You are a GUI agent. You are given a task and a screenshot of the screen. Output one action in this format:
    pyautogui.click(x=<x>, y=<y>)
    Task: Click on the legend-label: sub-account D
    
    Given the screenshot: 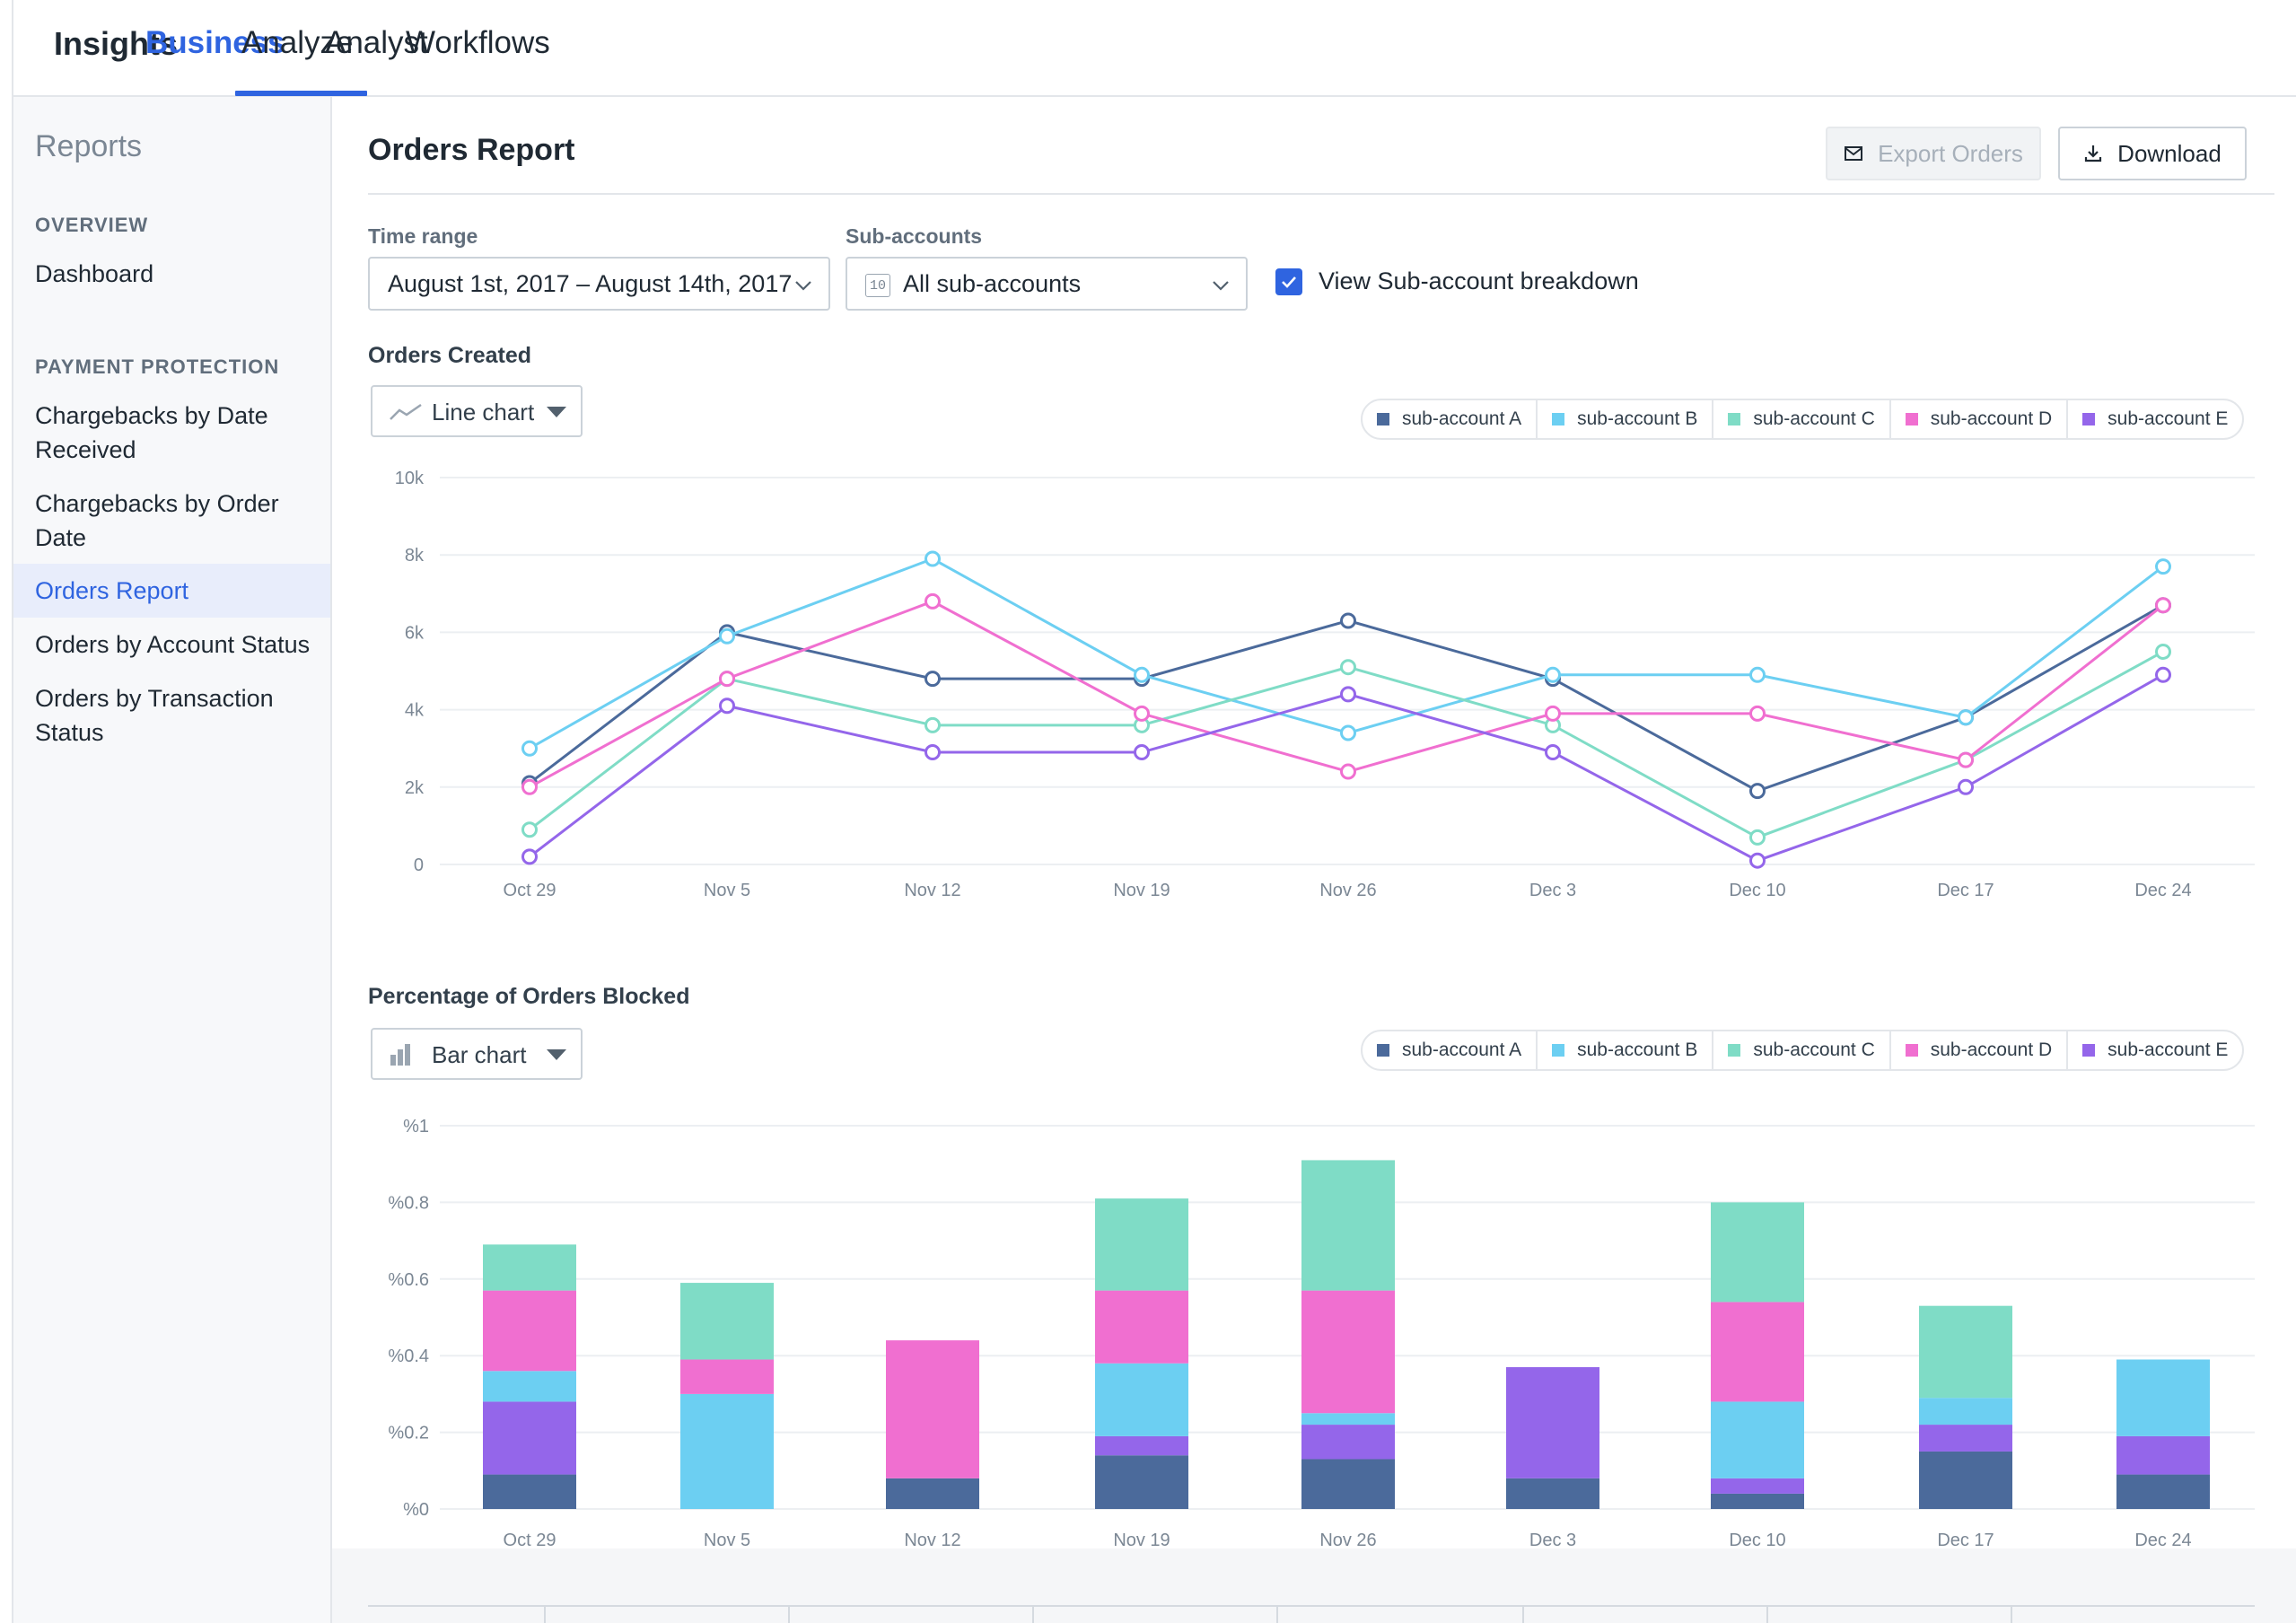 What is the action you would take?
    pyautogui.click(x=1992, y=1050)
    